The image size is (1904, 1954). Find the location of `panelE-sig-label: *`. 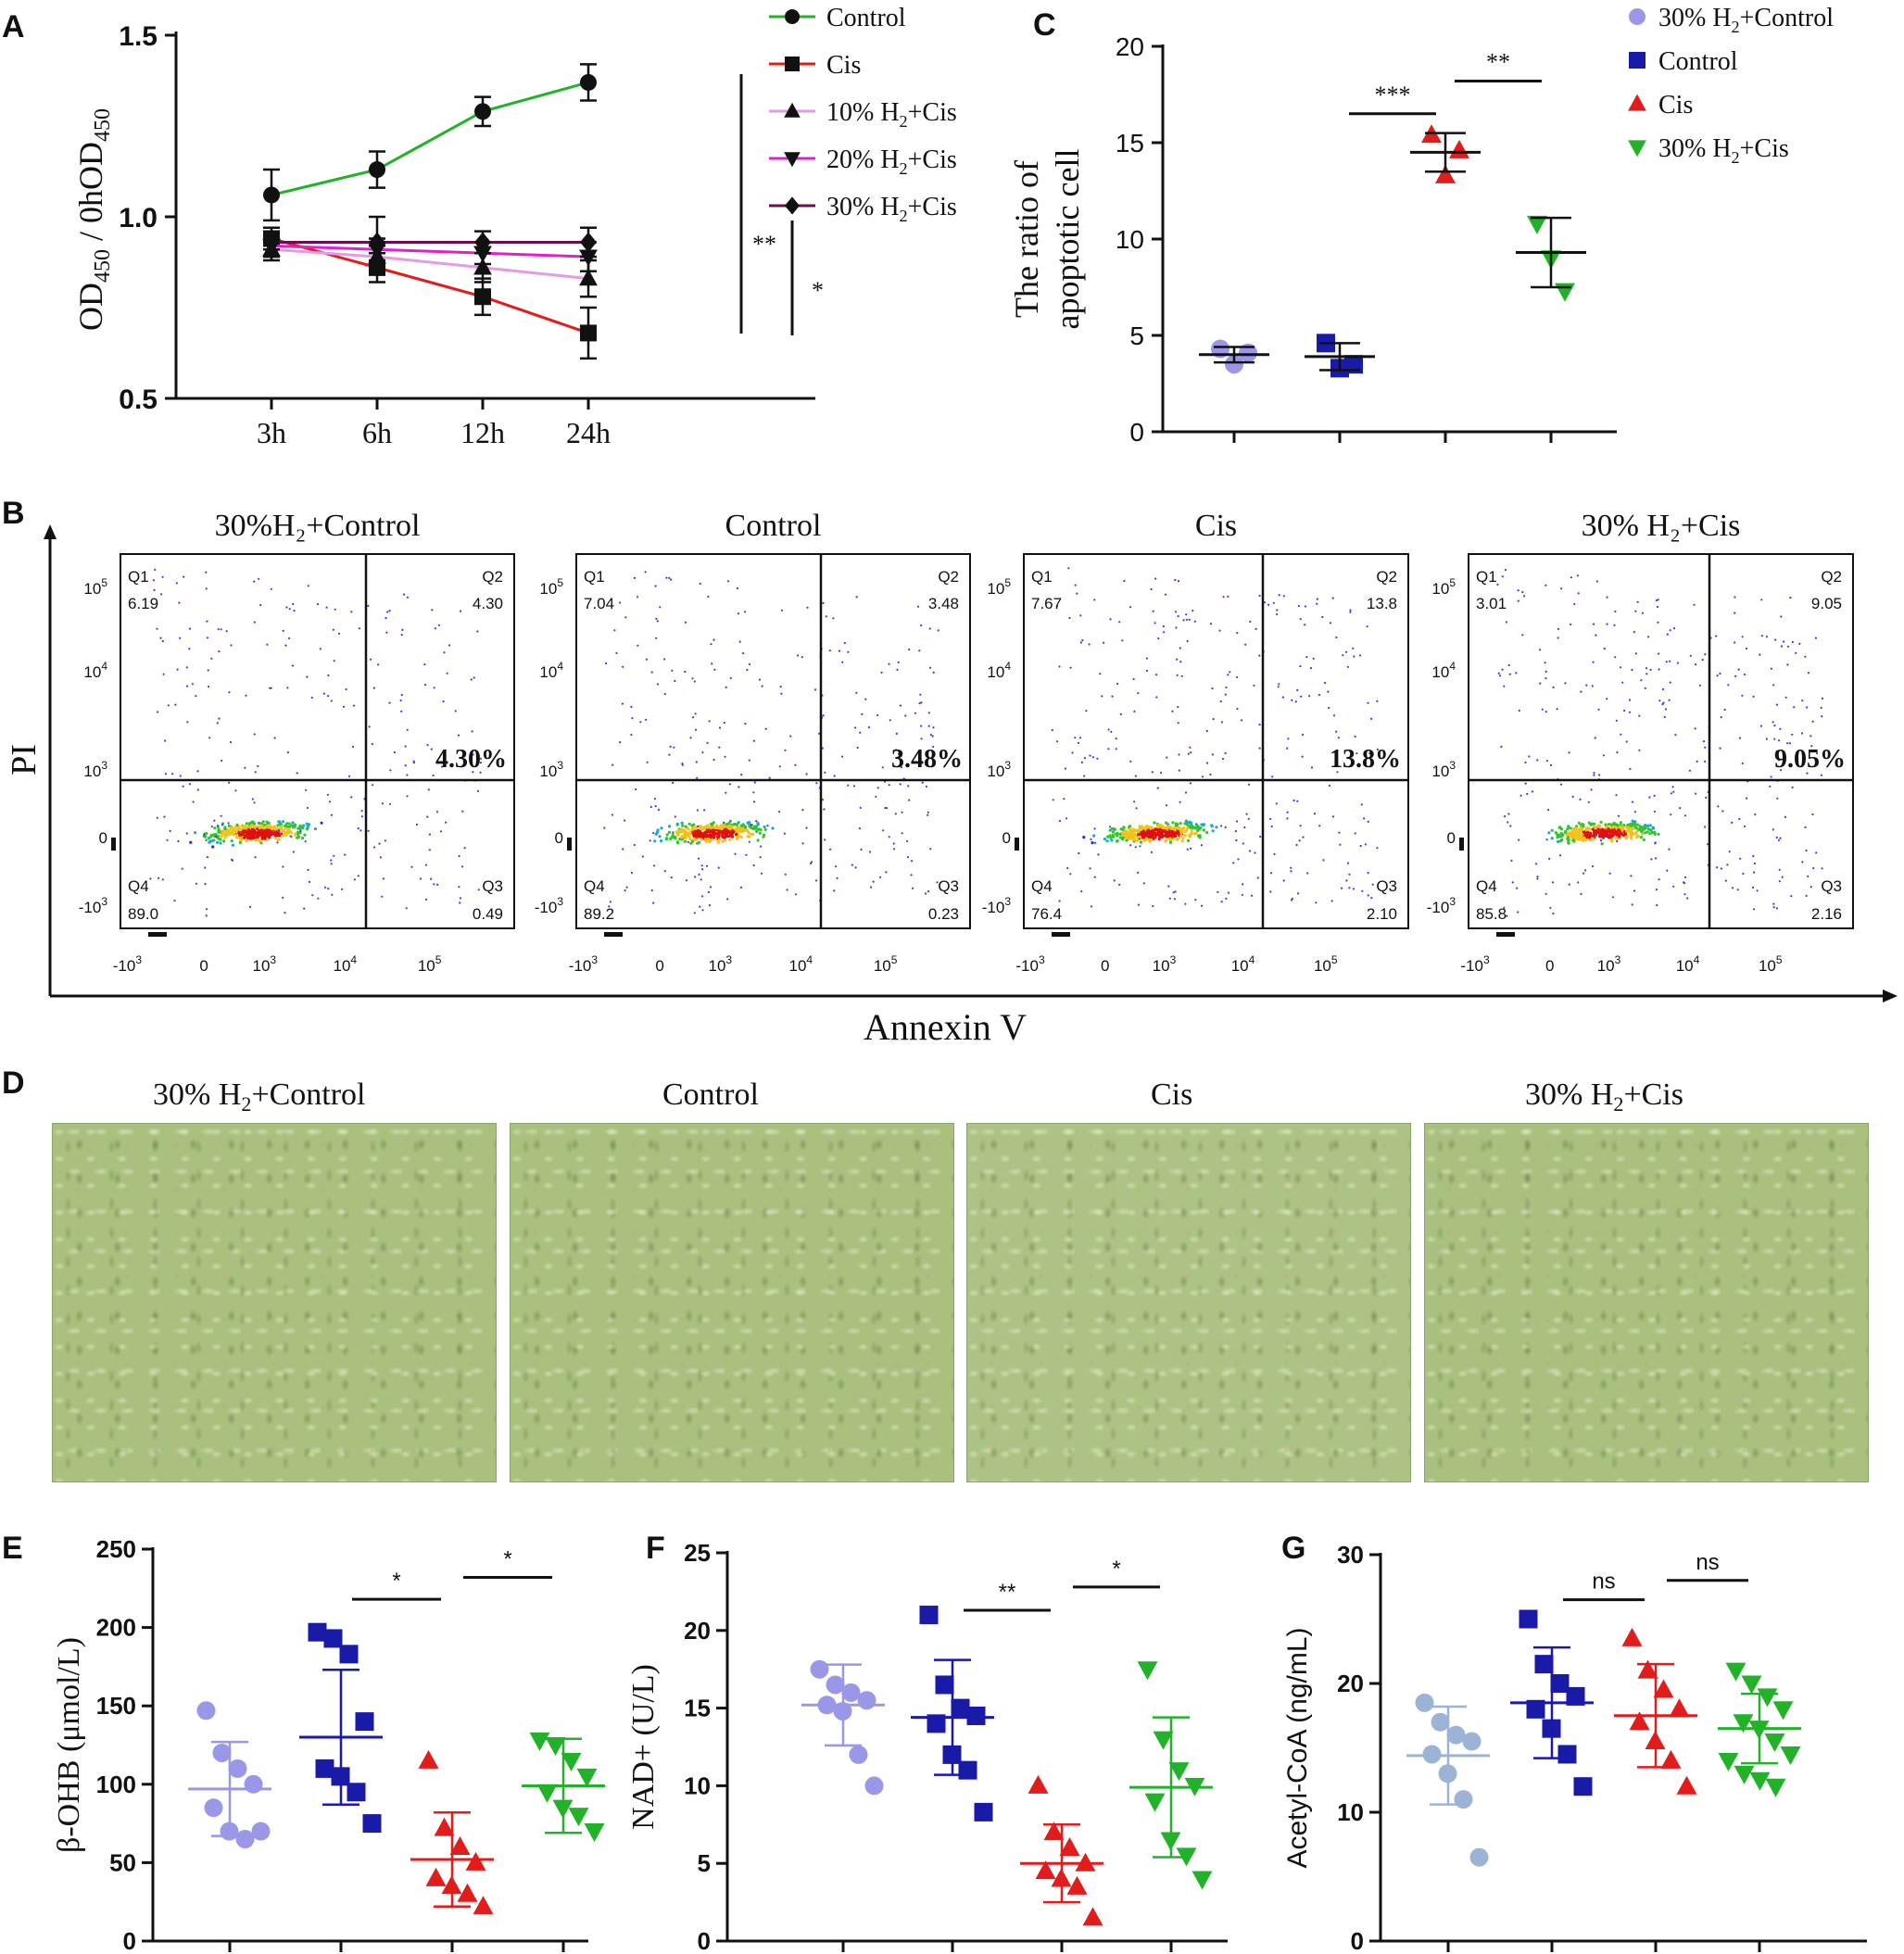

panelE-sig-label: * is located at coordinates (396, 1581).